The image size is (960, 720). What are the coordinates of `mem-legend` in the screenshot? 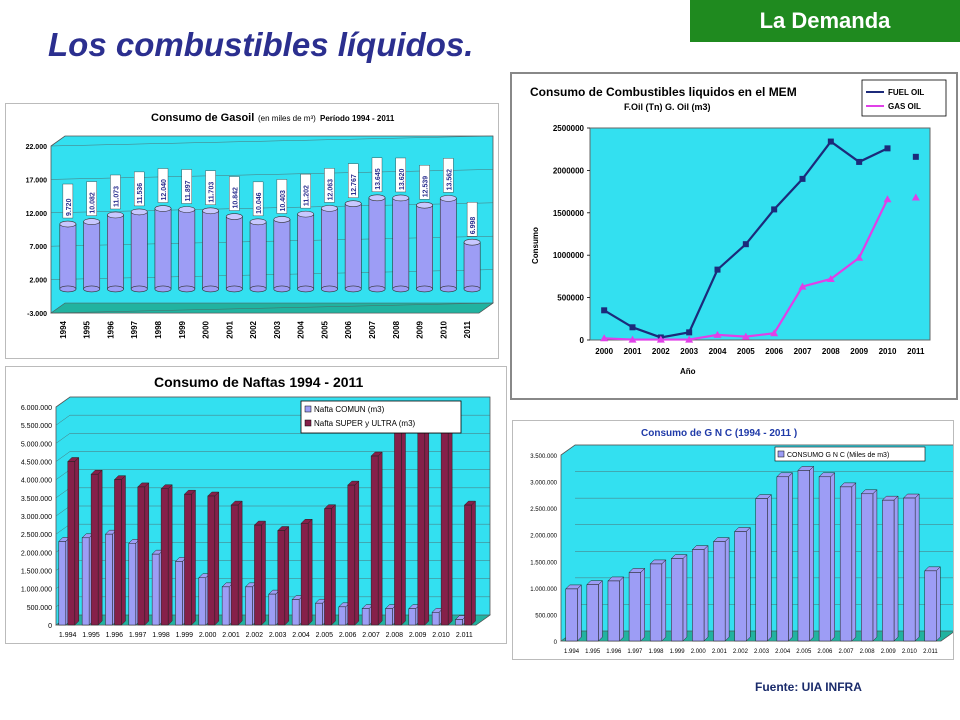 It's located at (904, 98).